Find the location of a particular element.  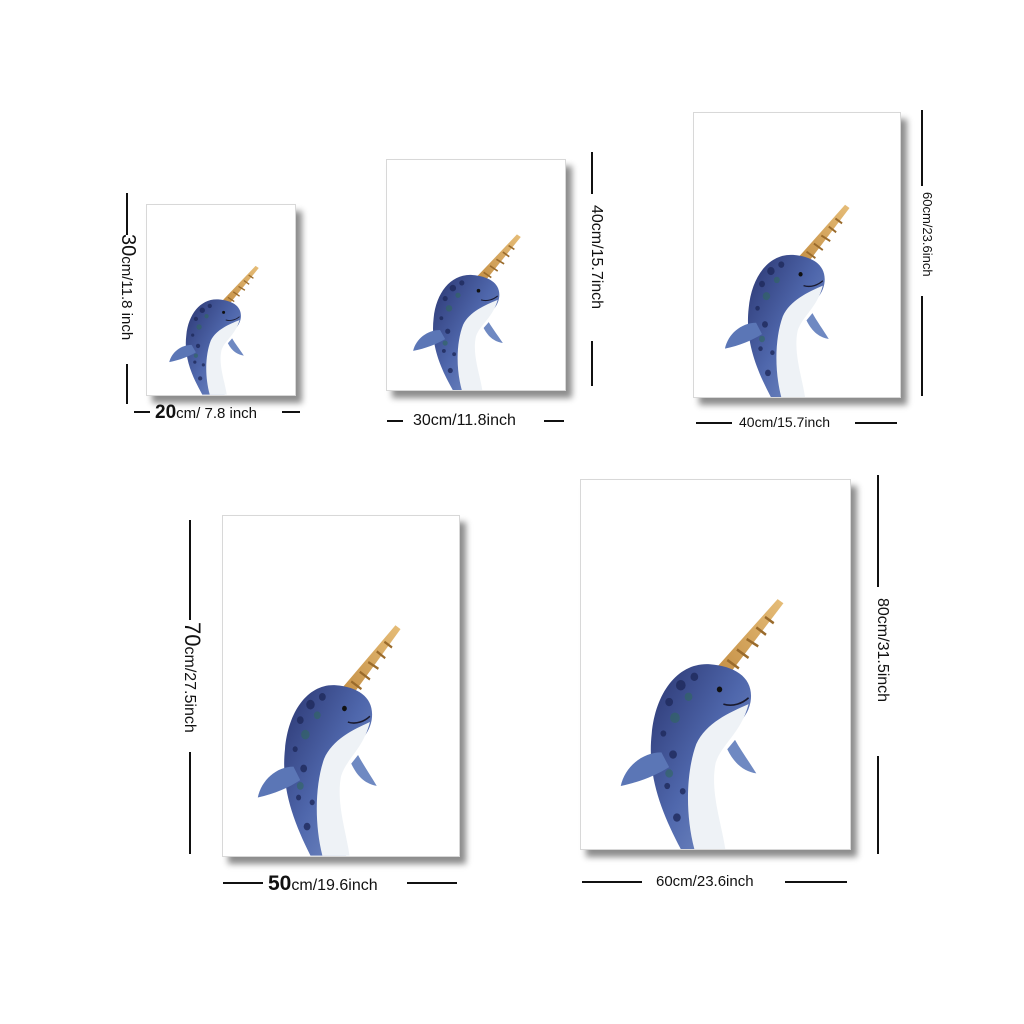

poster-50cm is located at coordinates (341, 686).